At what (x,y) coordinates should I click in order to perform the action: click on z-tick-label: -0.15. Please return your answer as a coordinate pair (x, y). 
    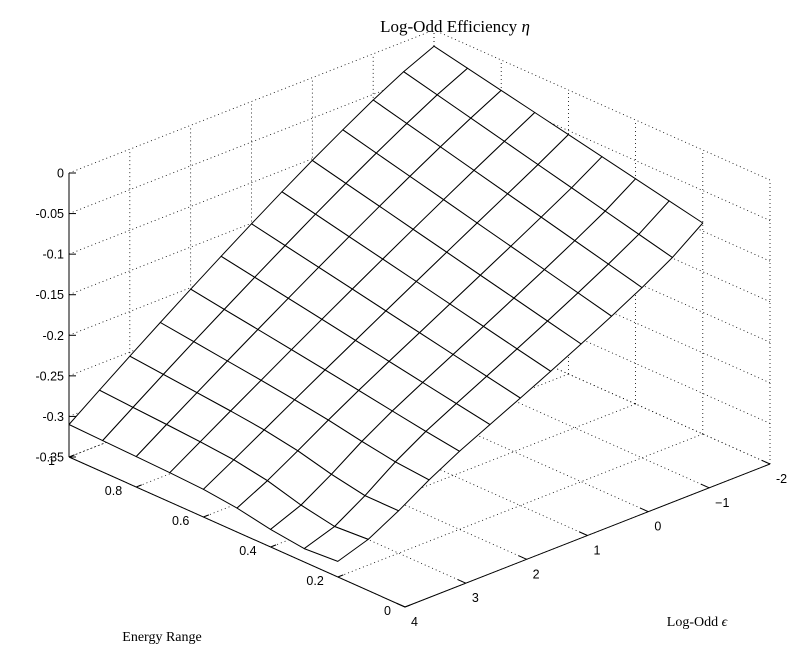
    Looking at the image, I should click on (50, 295).